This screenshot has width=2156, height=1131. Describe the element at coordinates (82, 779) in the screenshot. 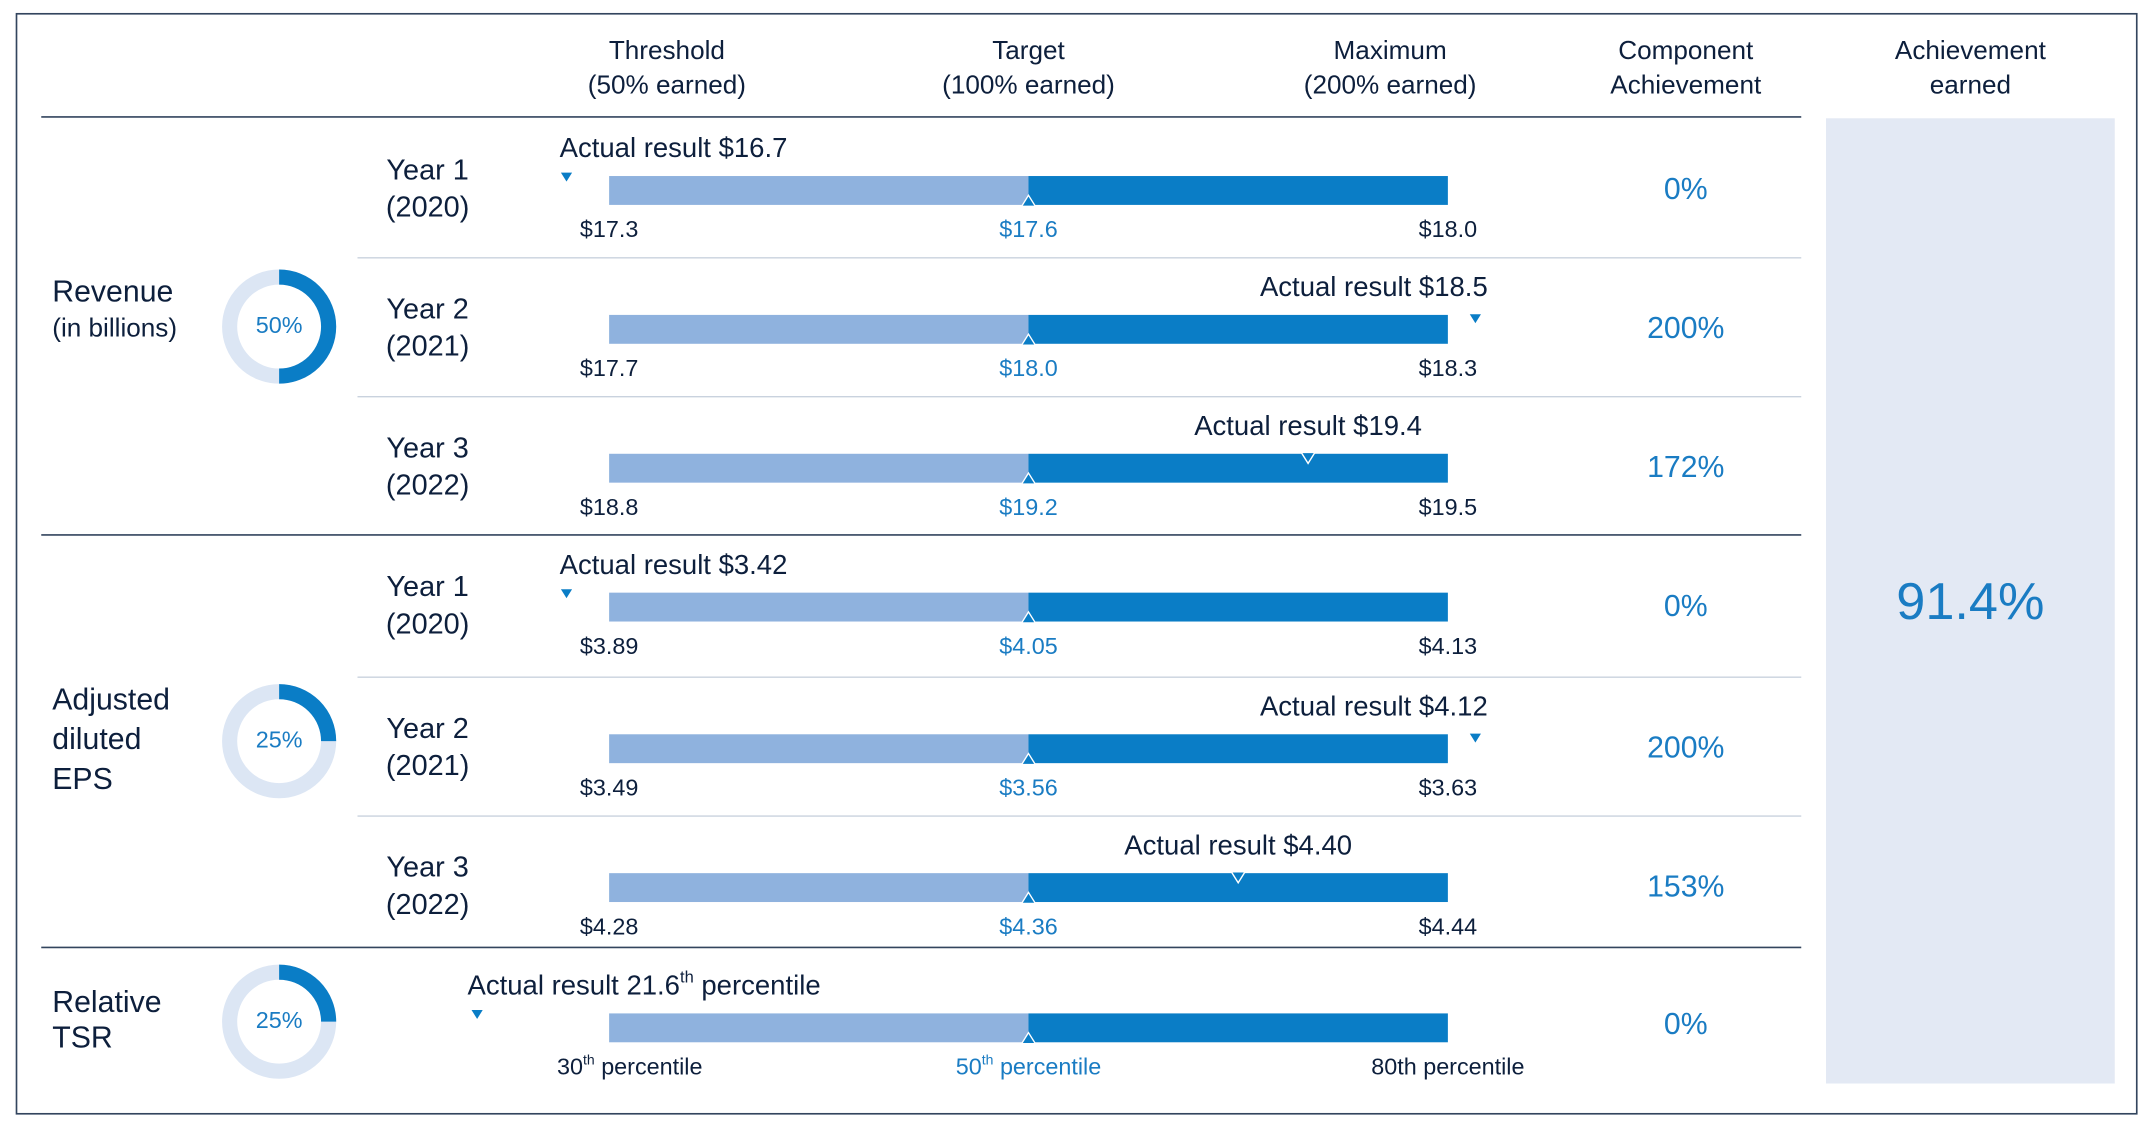

I see `metric-name: EPS` at that location.